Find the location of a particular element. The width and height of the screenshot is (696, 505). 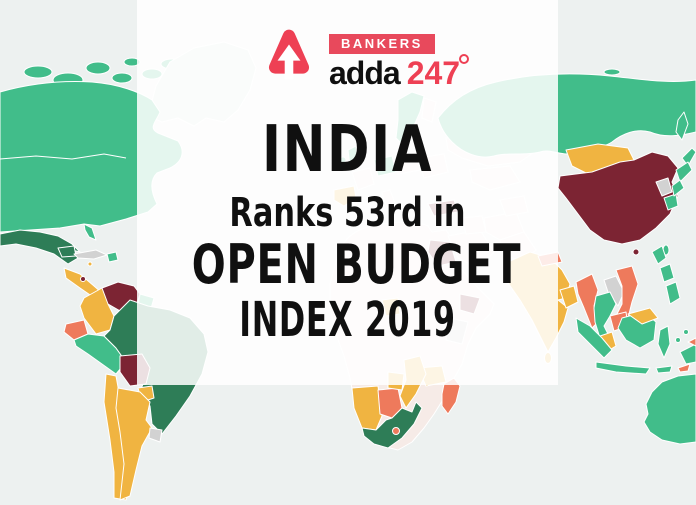

arrow-up-icon is located at coordinates (289, 52).